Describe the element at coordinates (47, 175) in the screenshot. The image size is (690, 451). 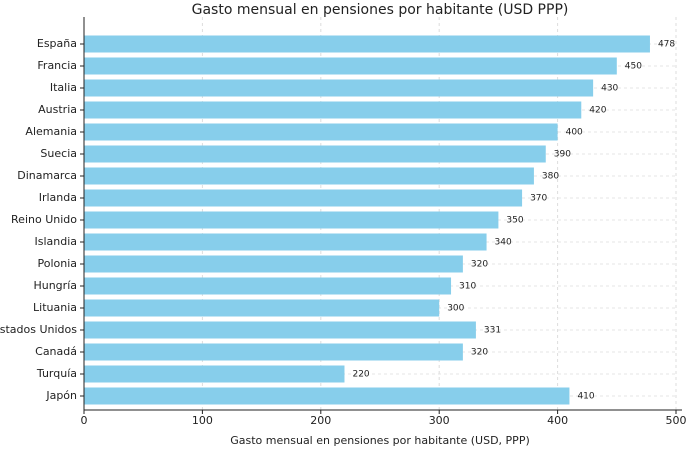
I see `y-tick-label: Dinamarca` at that location.